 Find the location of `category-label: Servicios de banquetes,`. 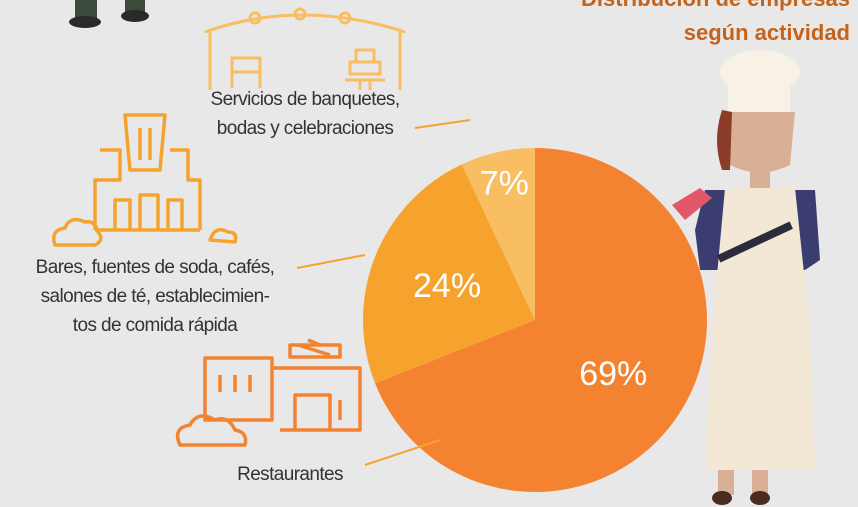

category-label: Servicios de banquetes, is located at coordinates (305, 99).